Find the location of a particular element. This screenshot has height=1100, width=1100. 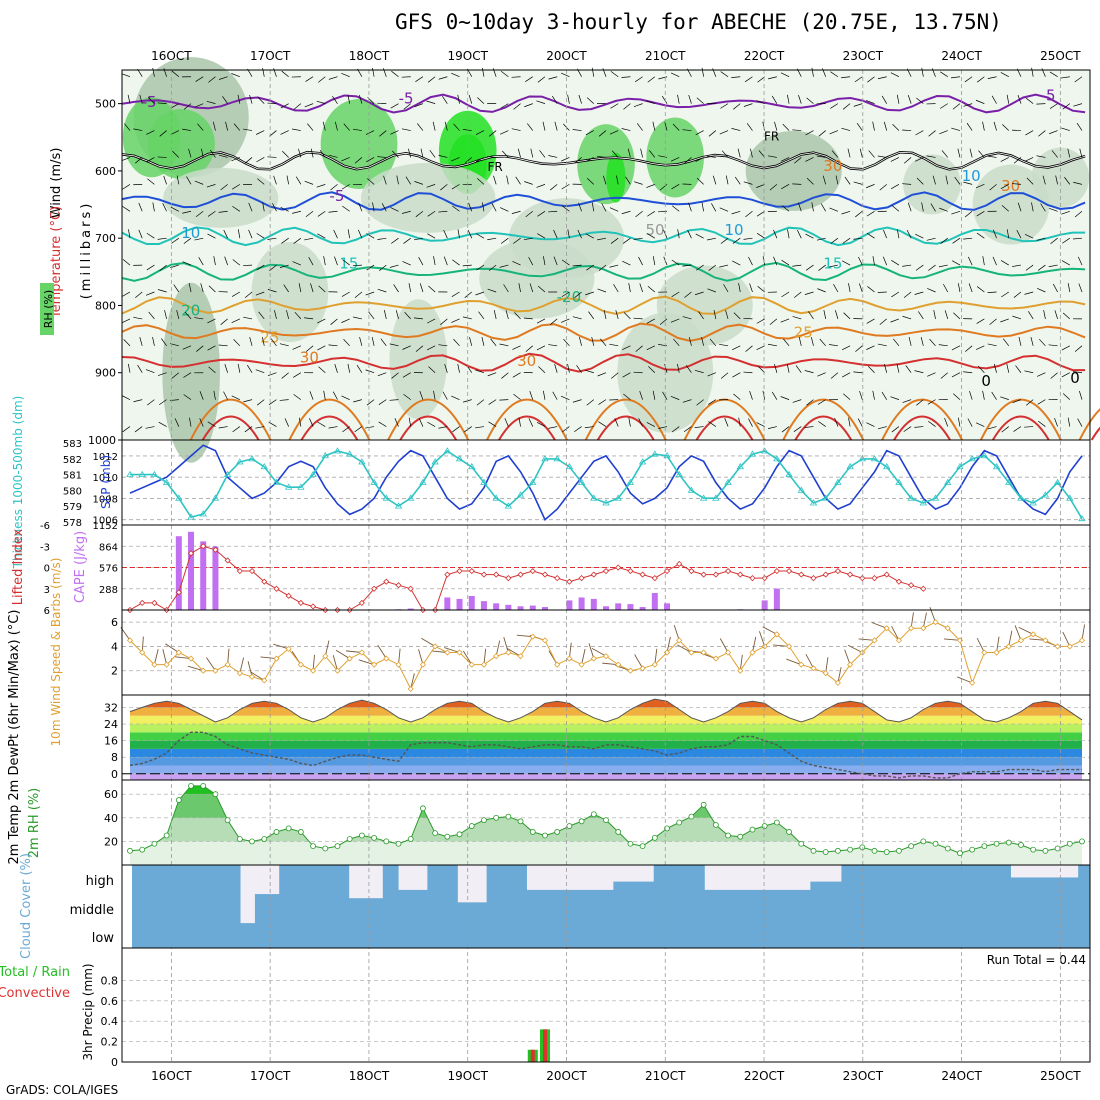

isotherm-label: 30 is located at coordinates (832, 166).